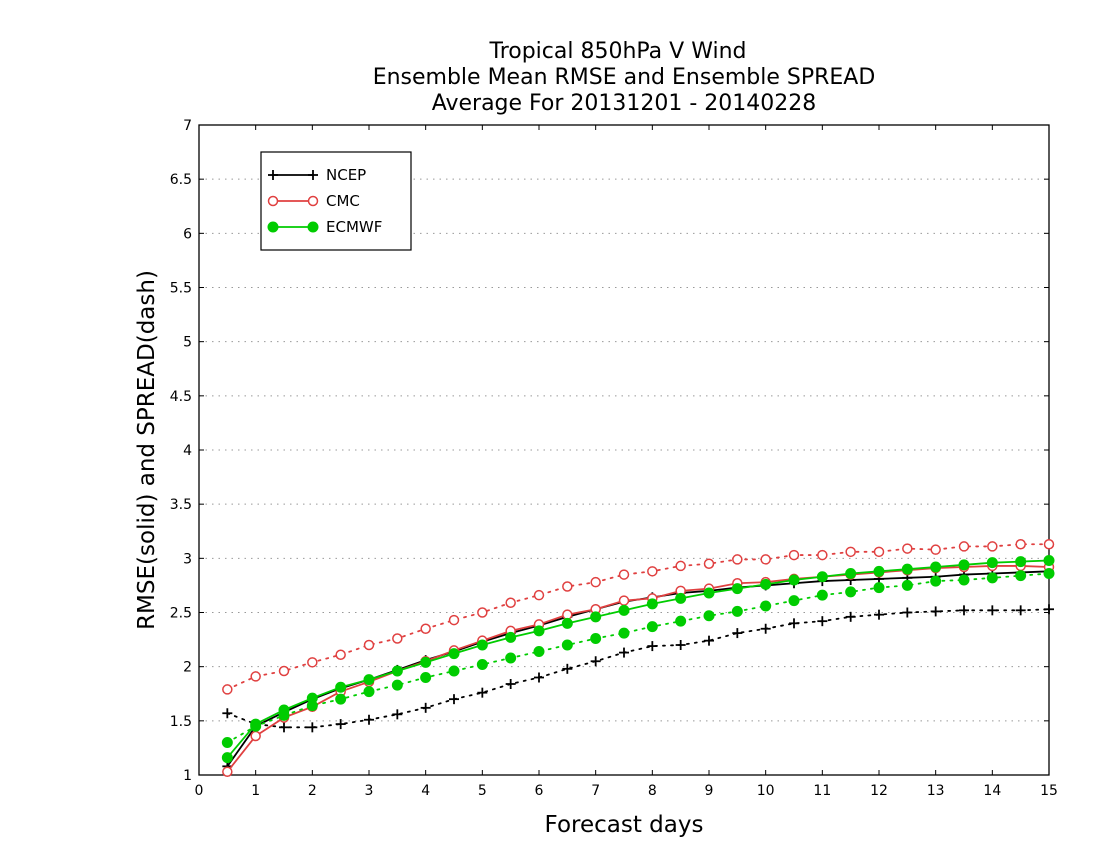  What do you see at coordinates (624, 825) in the screenshot?
I see `x-axis-label: Forecast days` at bounding box center [624, 825].